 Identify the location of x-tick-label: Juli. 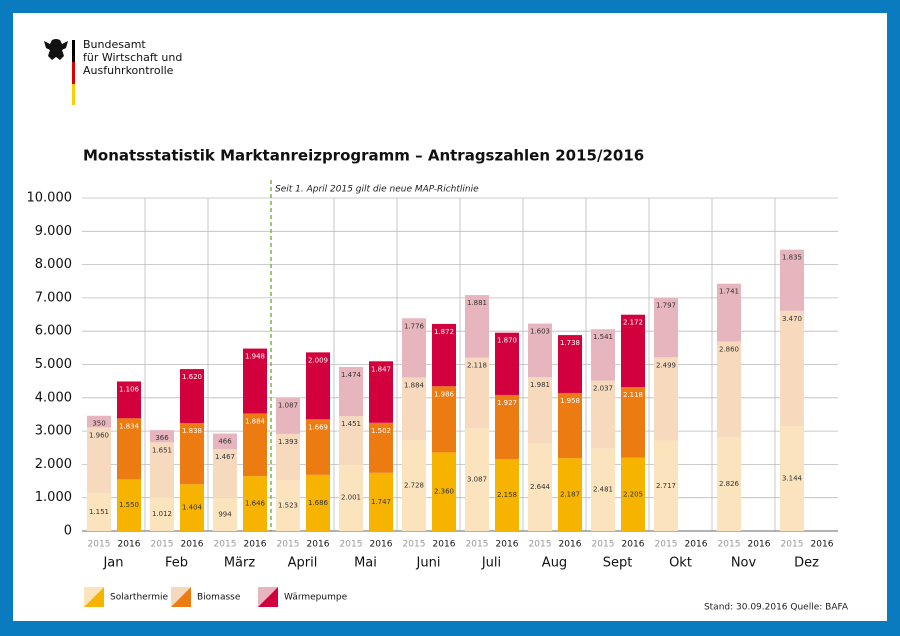
(491, 563).